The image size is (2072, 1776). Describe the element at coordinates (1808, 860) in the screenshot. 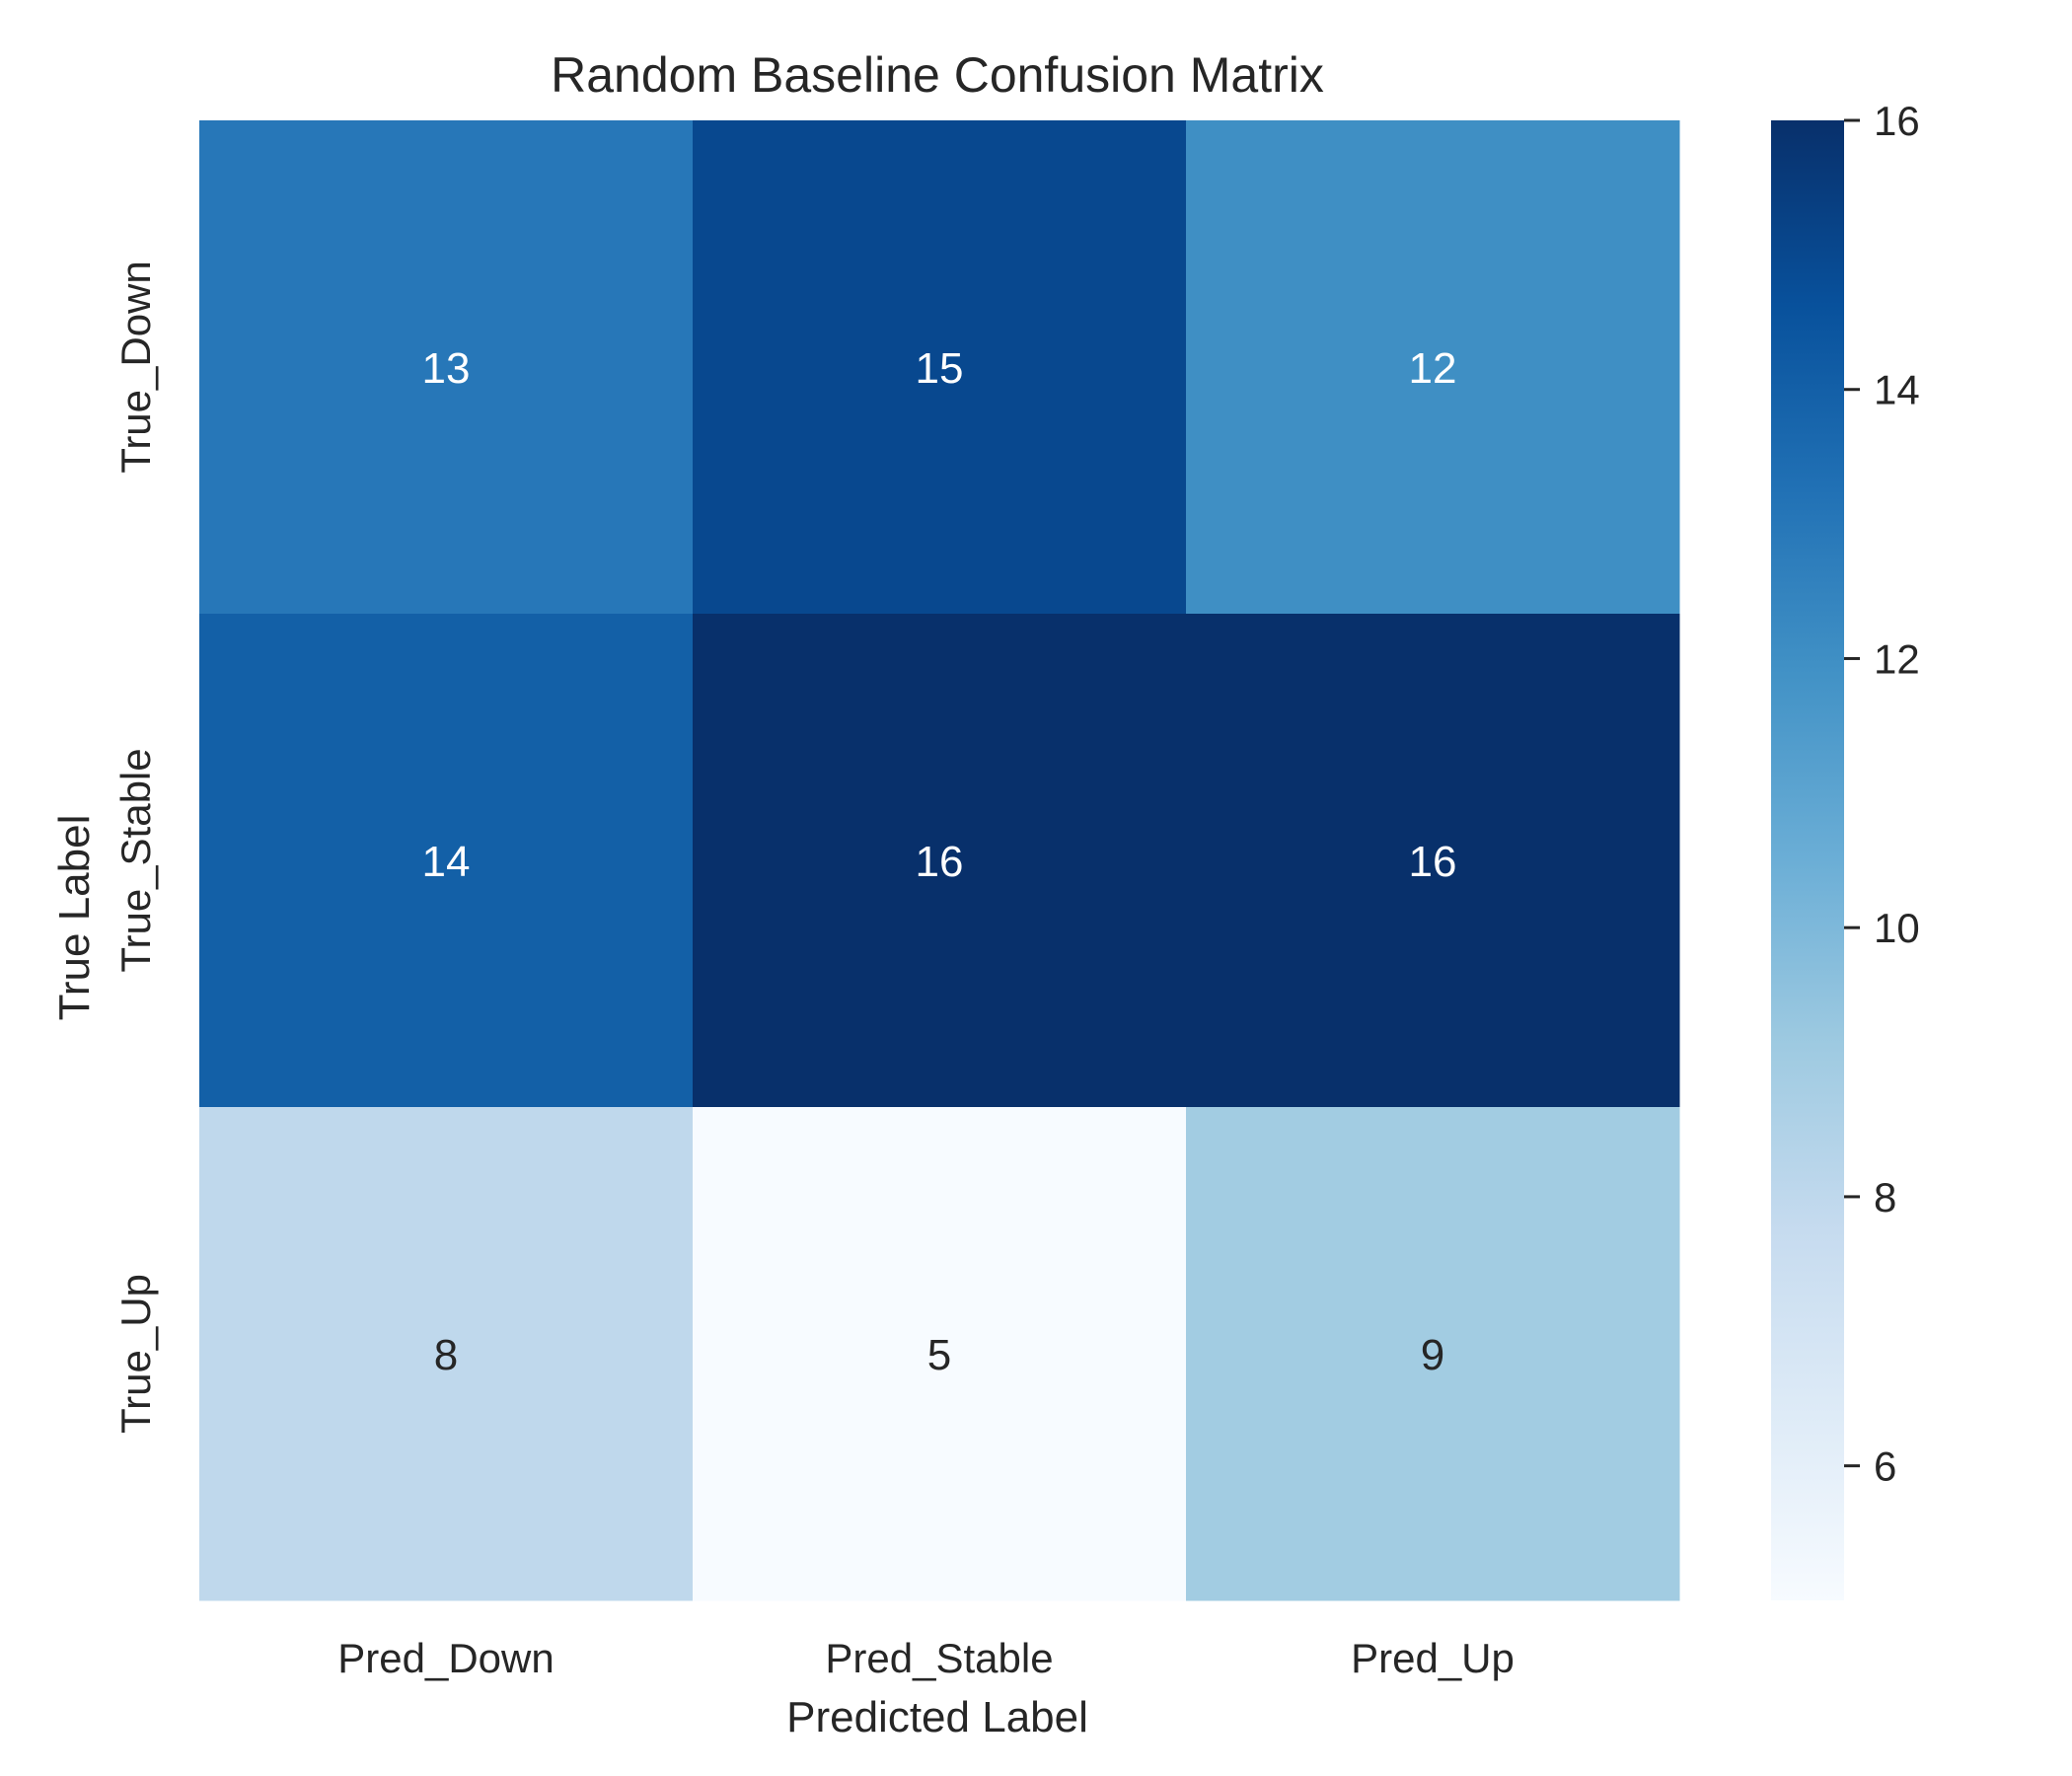

I see `colorbar` at that location.